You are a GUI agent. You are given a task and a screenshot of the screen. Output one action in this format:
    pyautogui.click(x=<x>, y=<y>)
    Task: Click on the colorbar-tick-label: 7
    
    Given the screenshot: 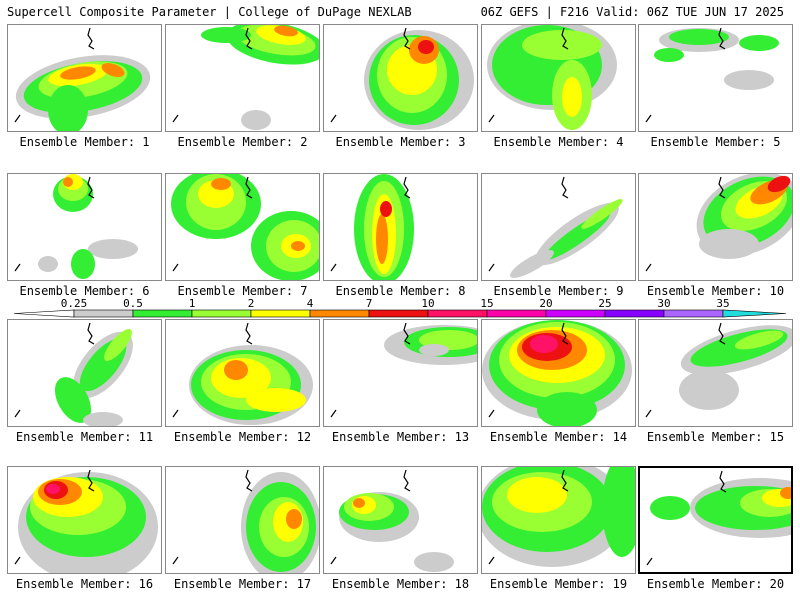 What is the action you would take?
    pyautogui.click(x=369, y=303)
    